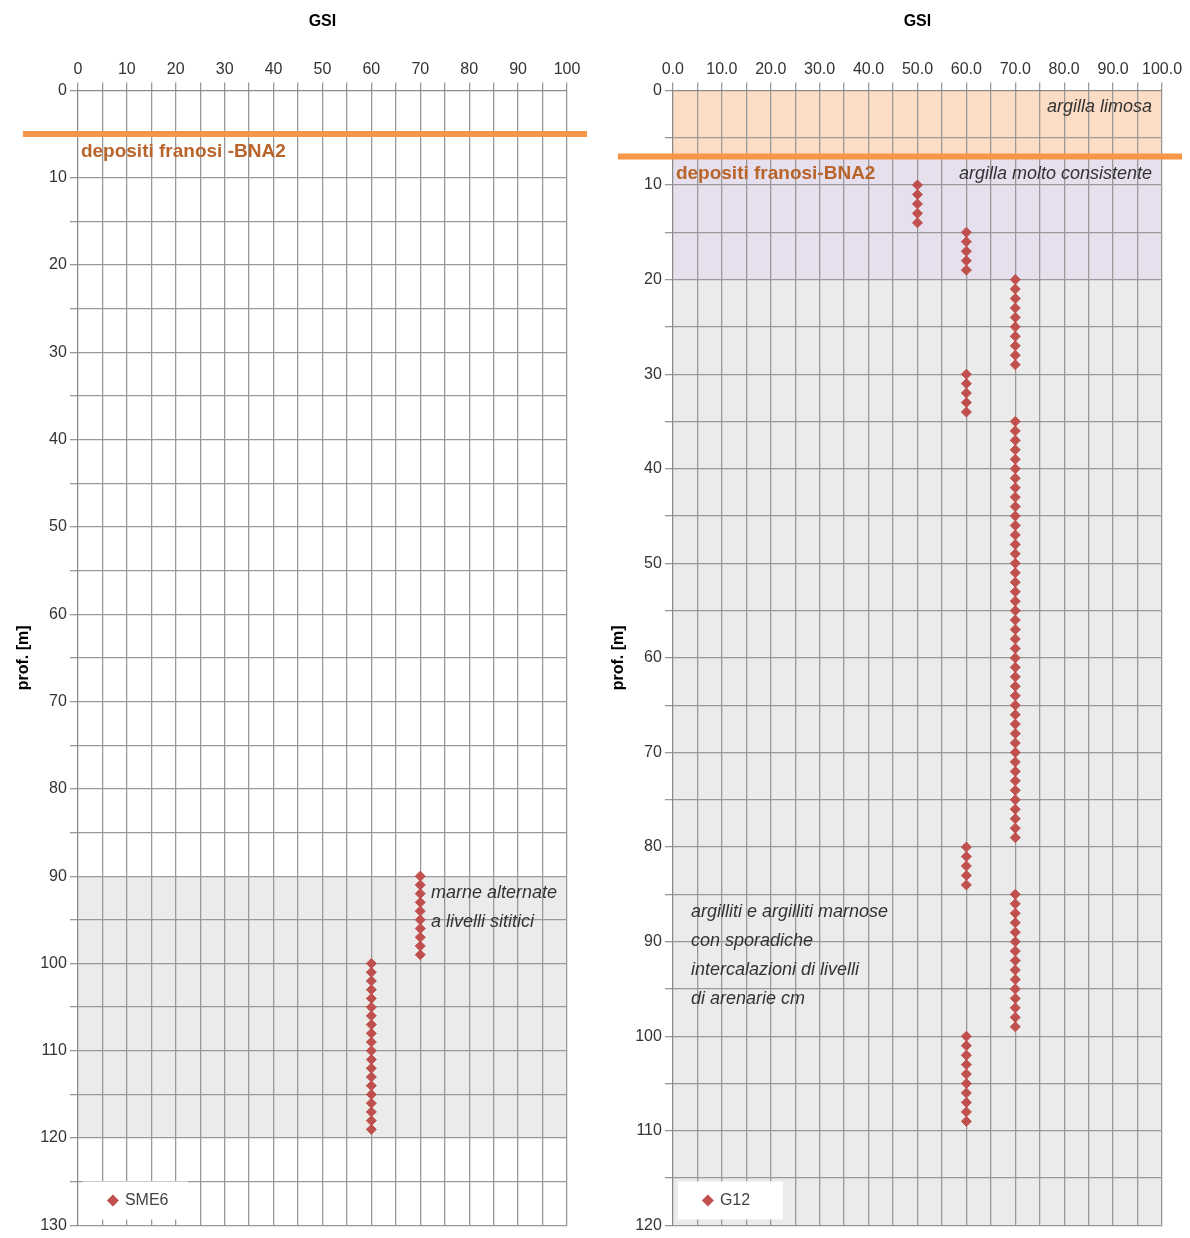 Image resolution: width=1190 pixels, height=1238 pixels. What do you see at coordinates (1099, 106) in the screenshot?
I see `band-label: argilla limosa` at bounding box center [1099, 106].